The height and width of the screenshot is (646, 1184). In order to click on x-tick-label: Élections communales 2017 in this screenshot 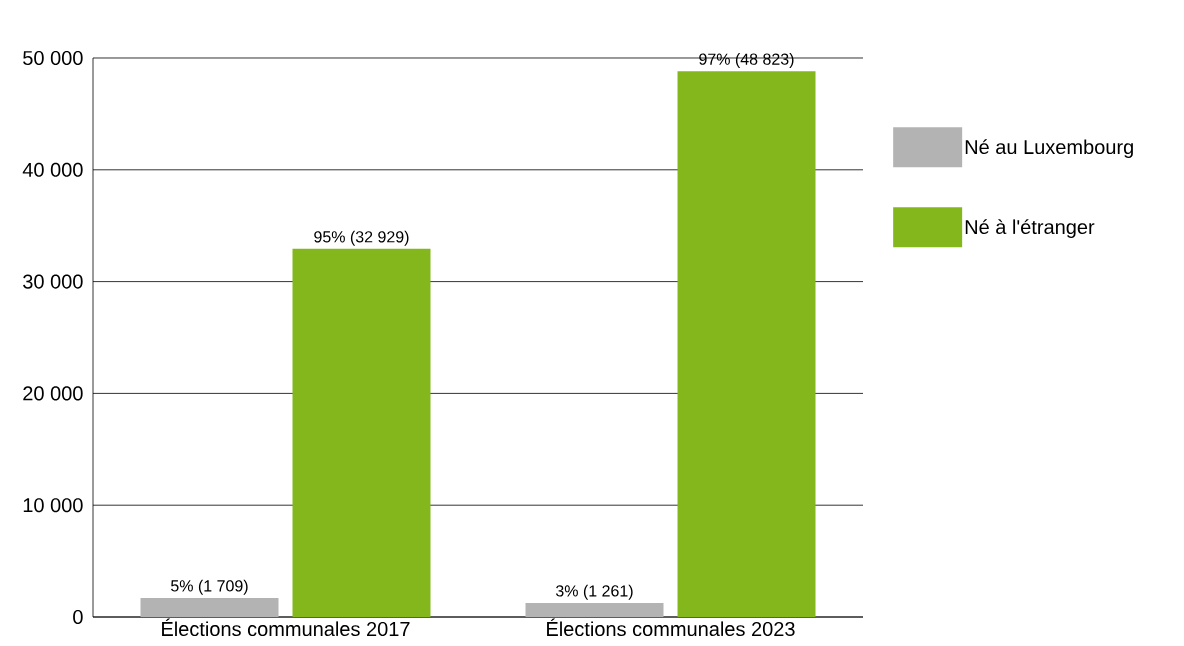, I will do `click(286, 627)`.